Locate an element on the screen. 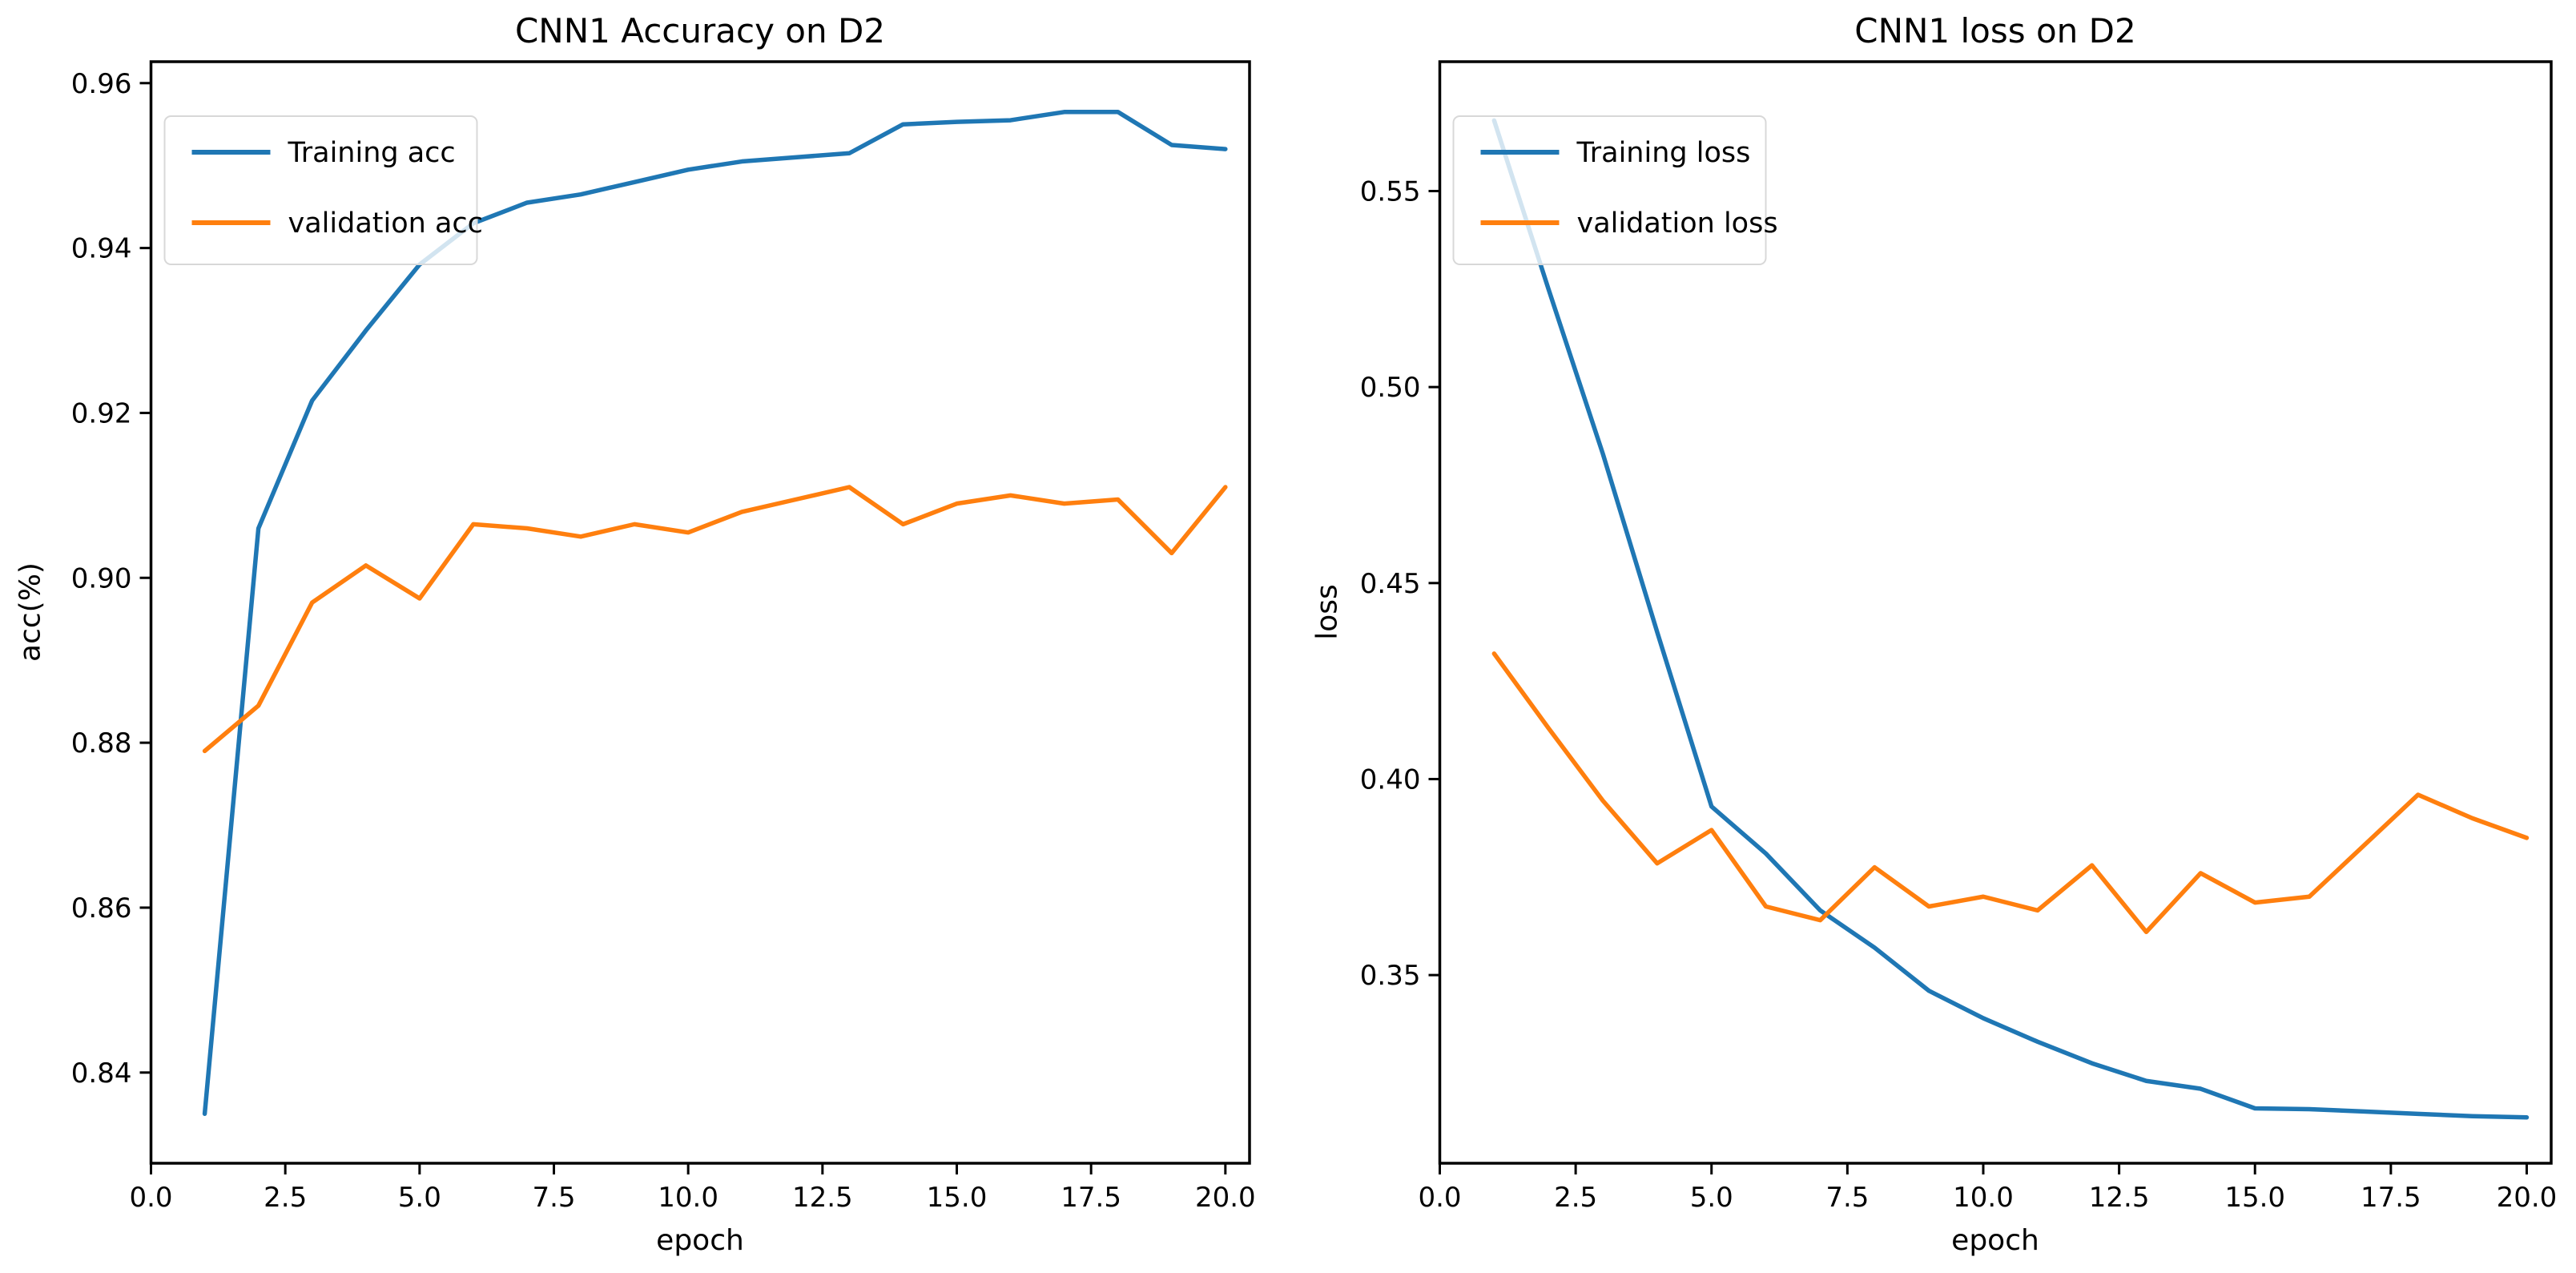 Image resolution: width=2576 pixels, height=1273 pixels. y-tick-label: 0.94 is located at coordinates (101, 249).